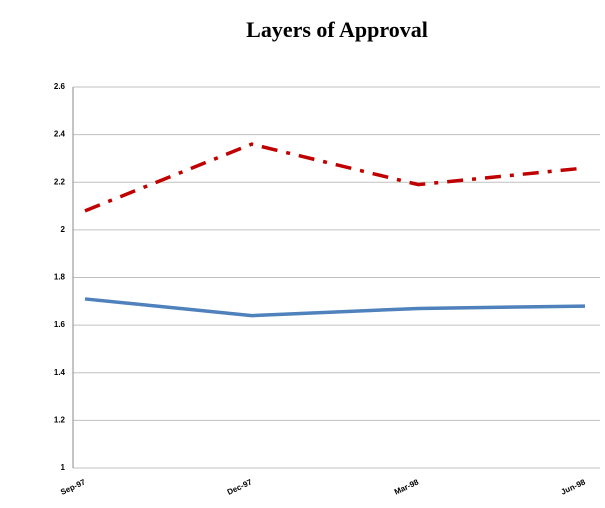 The height and width of the screenshot is (508, 605). Describe the element at coordinates (60, 86) in the screenshot. I see `y-tick-label: 2.6` at that location.